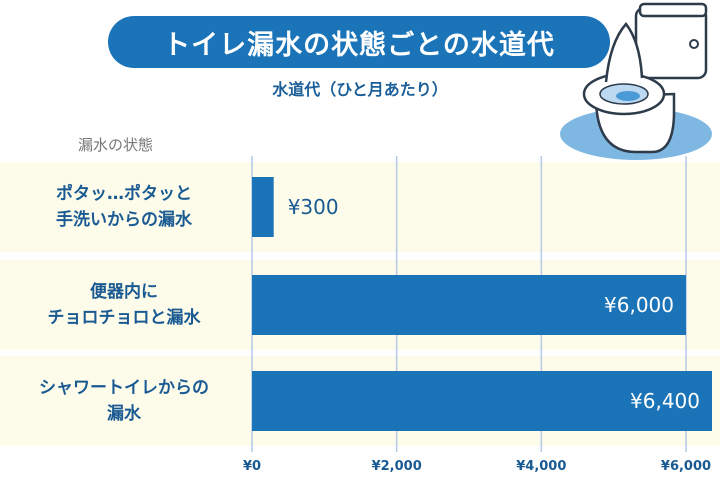 The image size is (720, 479). What do you see at coordinates (397, 466) in the screenshot?
I see `x-tick-label: ¥2,000` at bounding box center [397, 466].